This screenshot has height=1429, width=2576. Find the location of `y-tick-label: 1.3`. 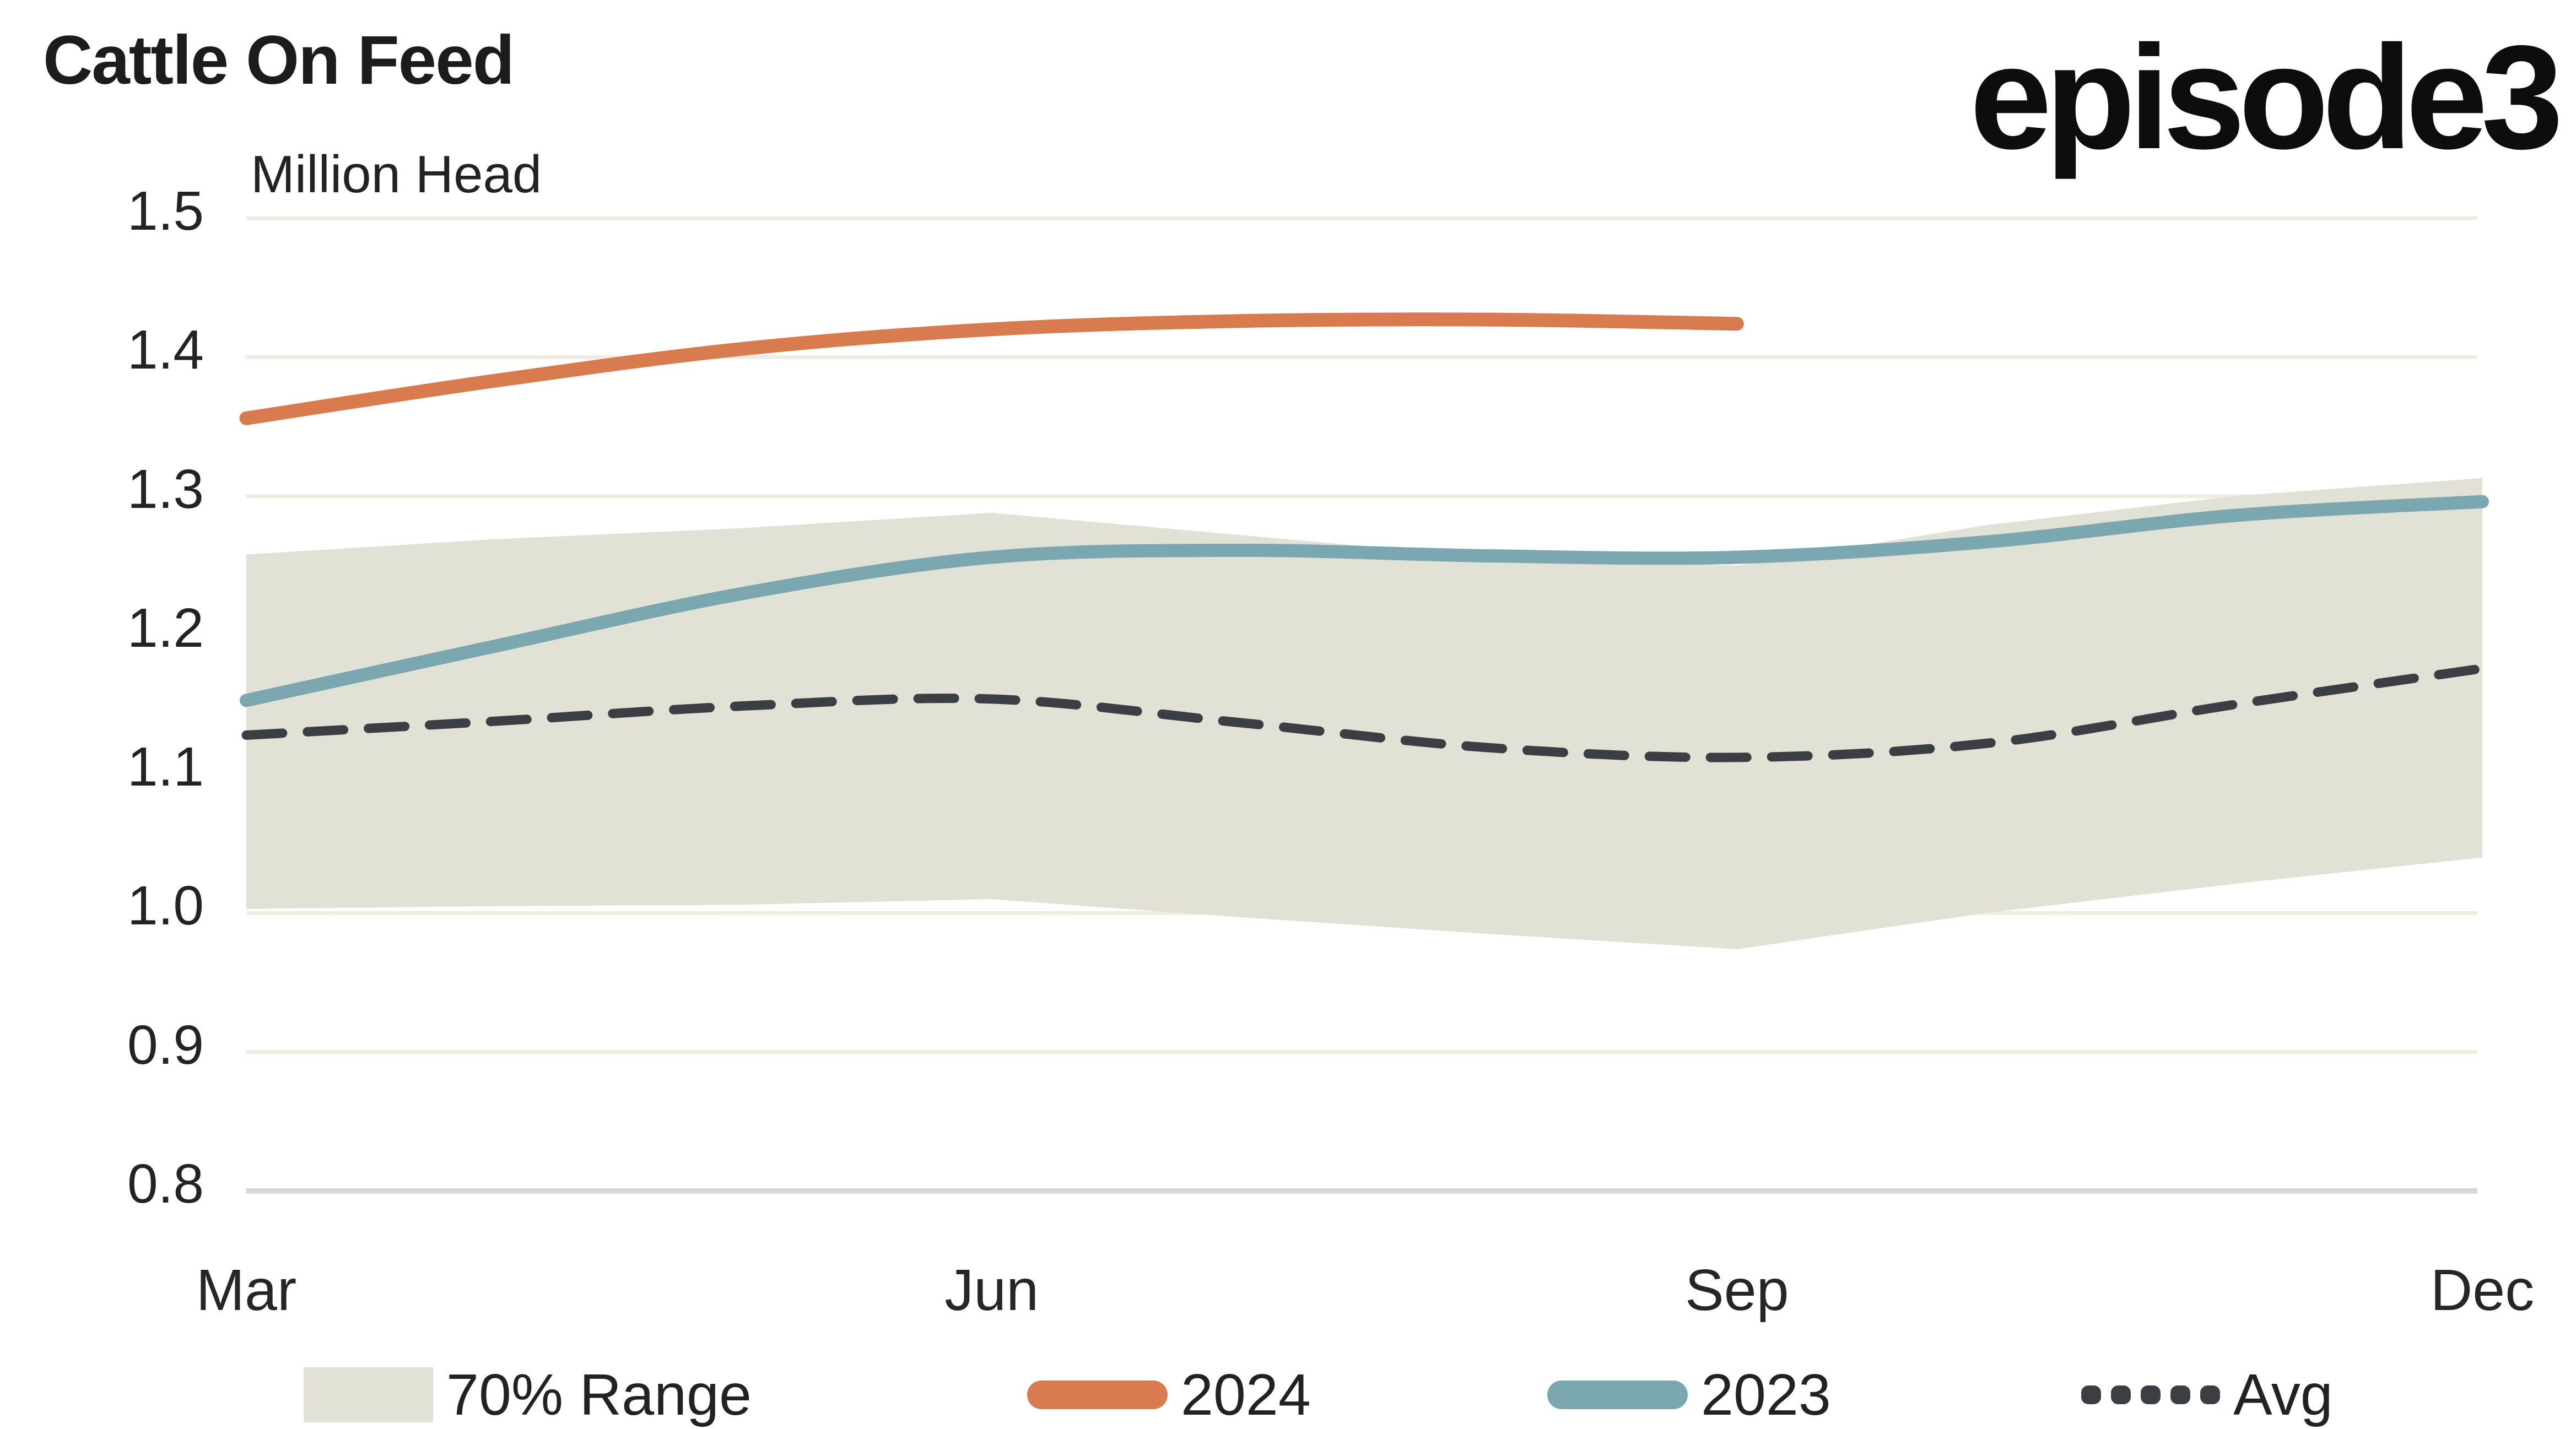

y-tick-label: 1.3 is located at coordinates (165, 489).